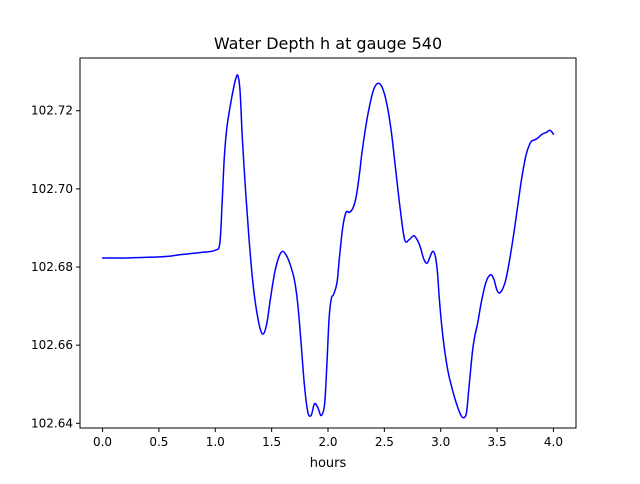  I want to click on x-tick-label: 1.0, so click(215, 442).